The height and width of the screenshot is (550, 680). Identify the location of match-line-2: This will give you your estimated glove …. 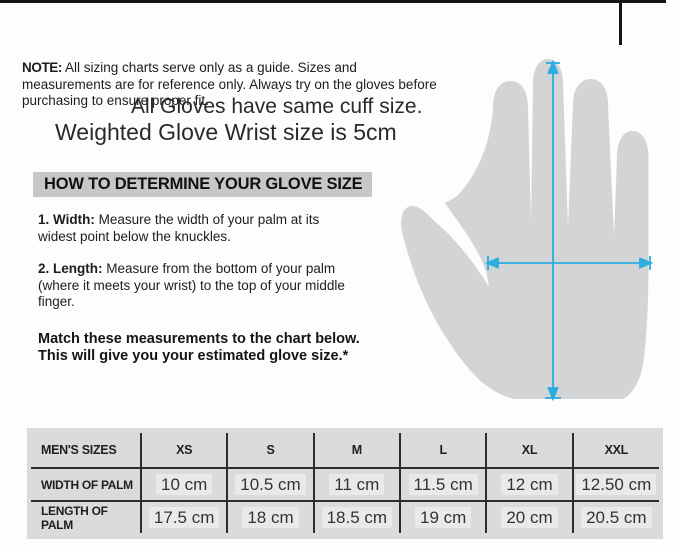
(193, 356).